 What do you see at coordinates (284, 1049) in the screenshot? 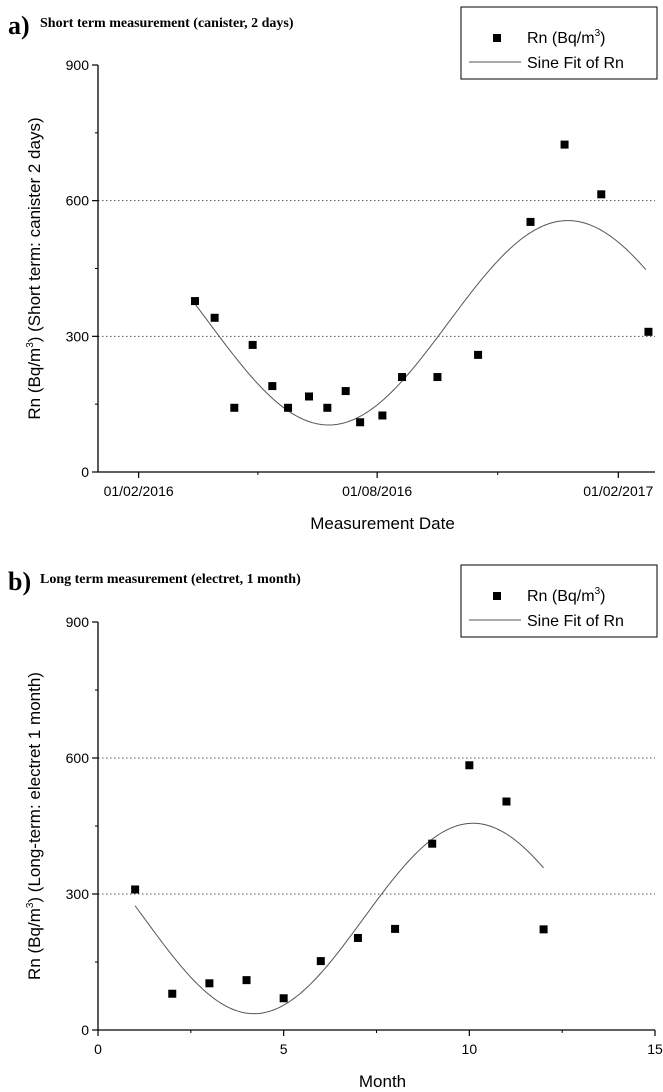
I see `x-tick-label: 5` at bounding box center [284, 1049].